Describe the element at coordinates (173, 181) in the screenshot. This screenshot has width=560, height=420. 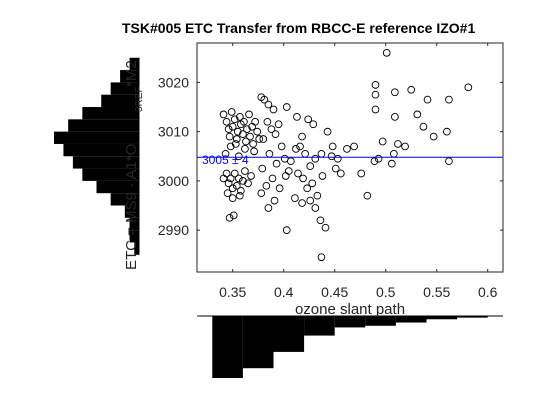
I see `y-tick-label: 3000` at that location.